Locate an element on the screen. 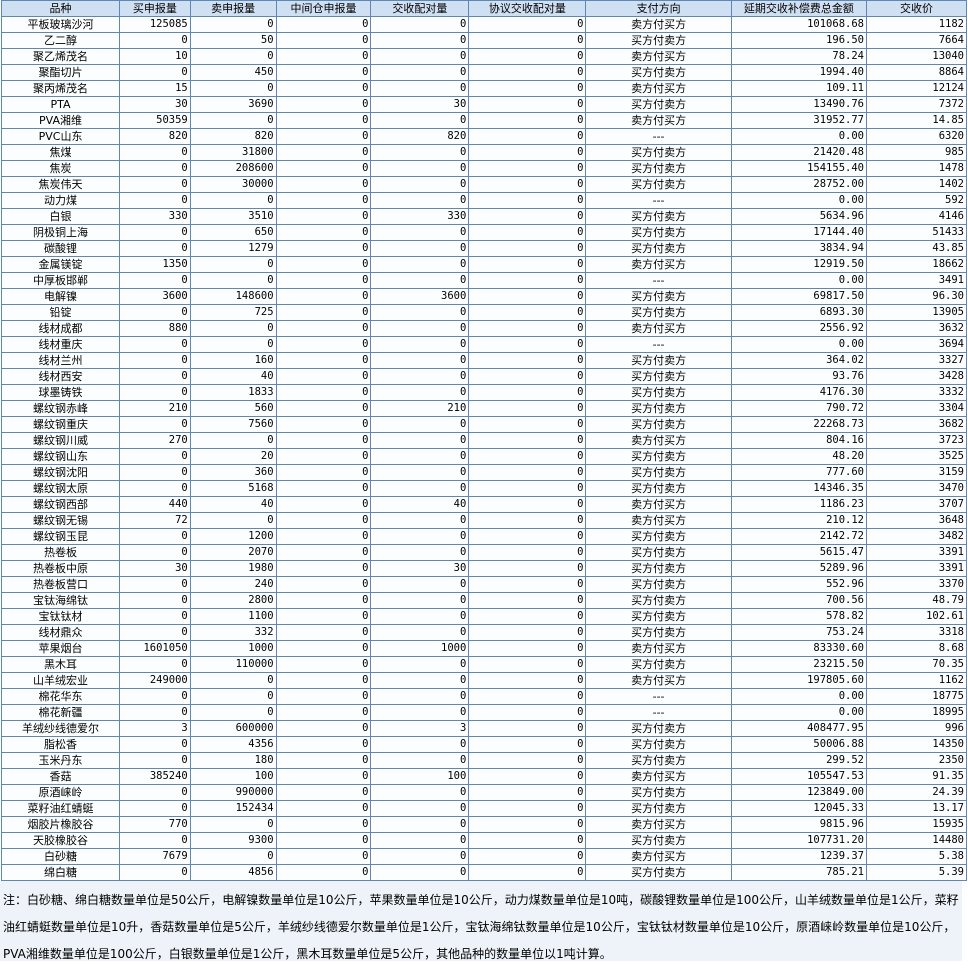 The image size is (968, 968). cell-sell-qty: 360 is located at coordinates (233, 472).